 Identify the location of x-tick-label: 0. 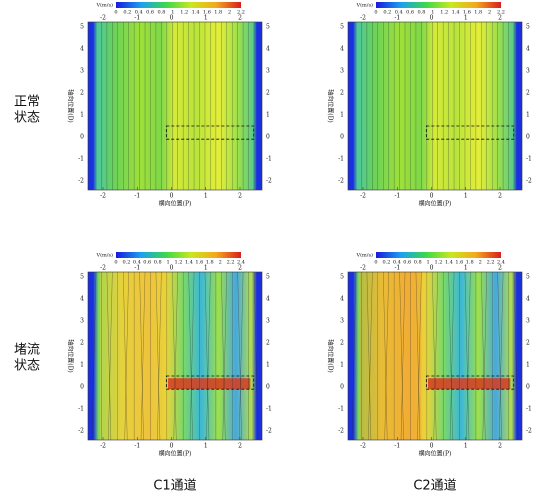
(432, 18).